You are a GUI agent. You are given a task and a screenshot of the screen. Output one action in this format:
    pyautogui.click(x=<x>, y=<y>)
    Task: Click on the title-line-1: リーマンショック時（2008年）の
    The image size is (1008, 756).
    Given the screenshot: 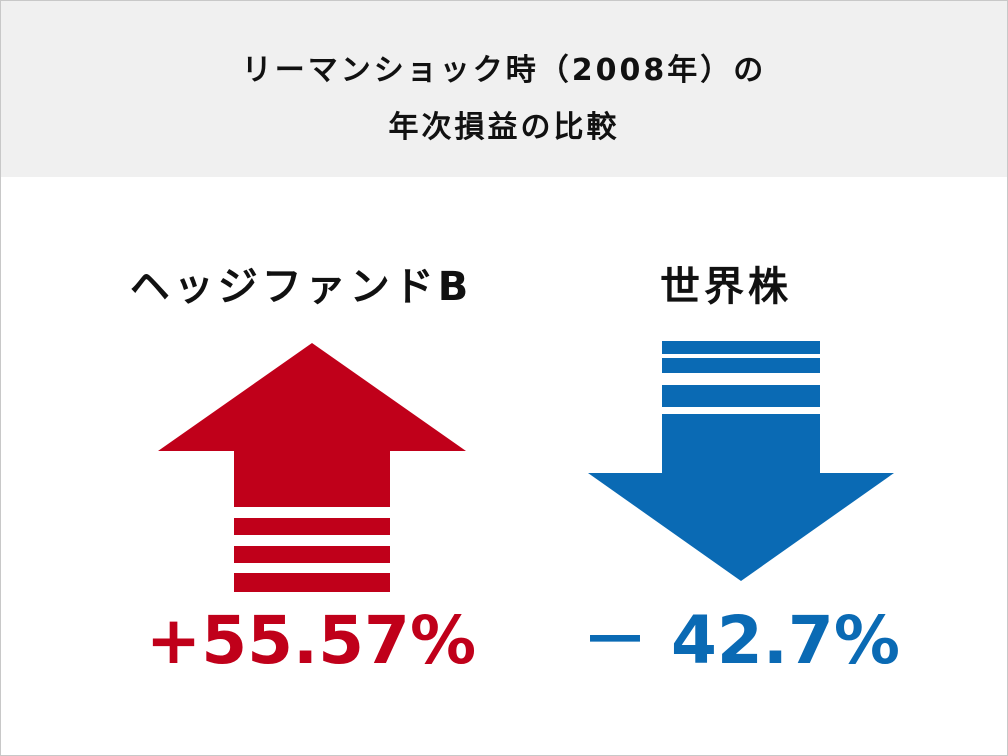 What is the action you would take?
    pyautogui.click(x=504, y=70)
    